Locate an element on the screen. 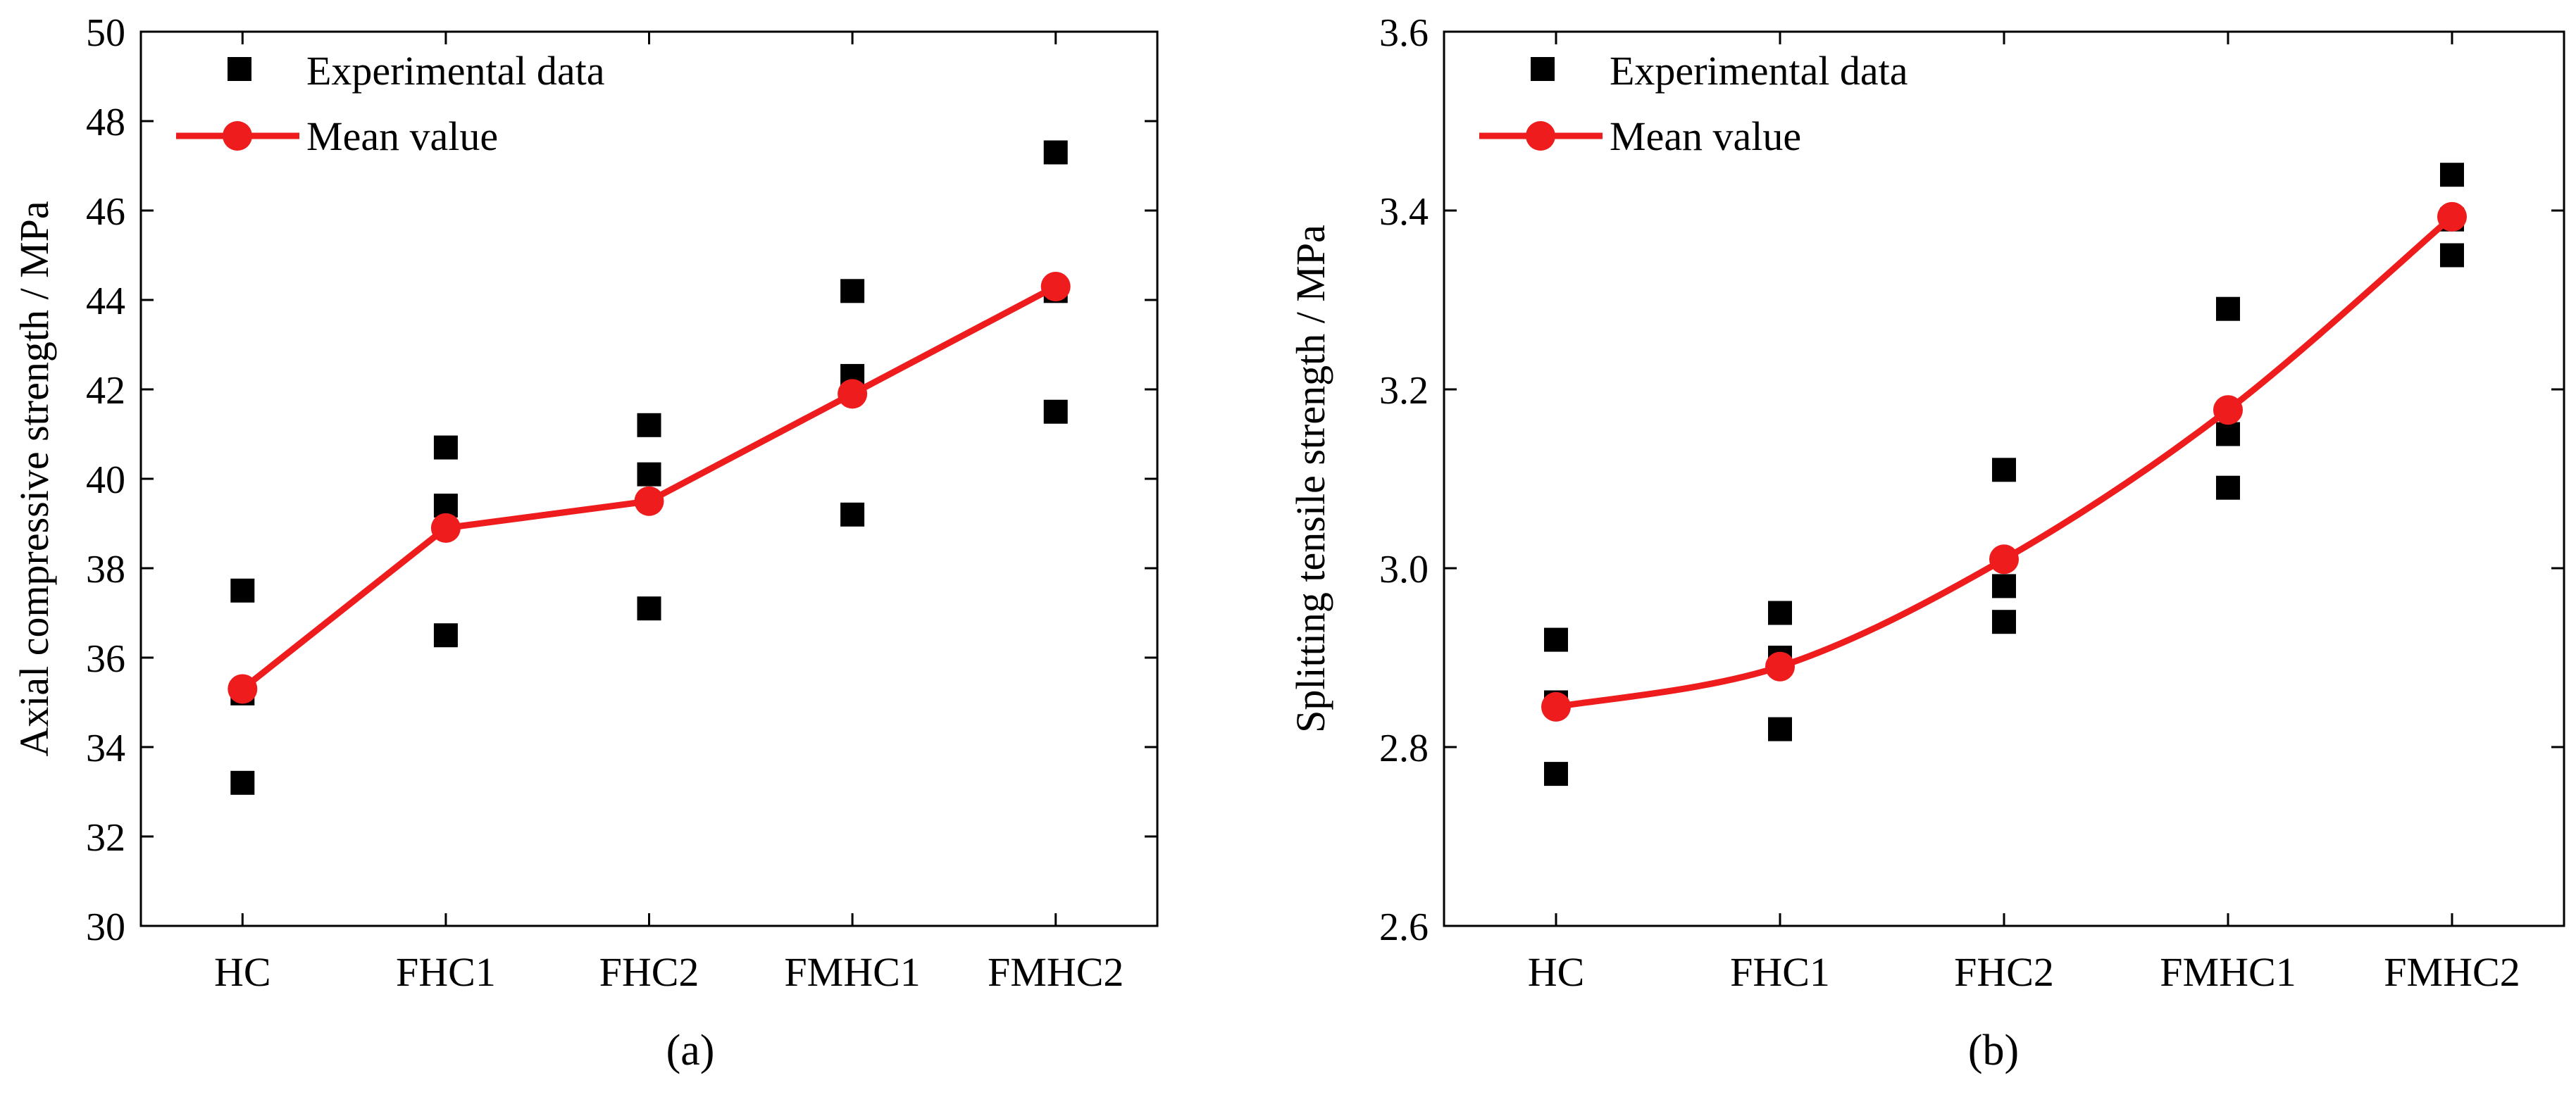 The width and height of the screenshot is (2576, 1097). y-tick-label: 38 is located at coordinates (105, 569).